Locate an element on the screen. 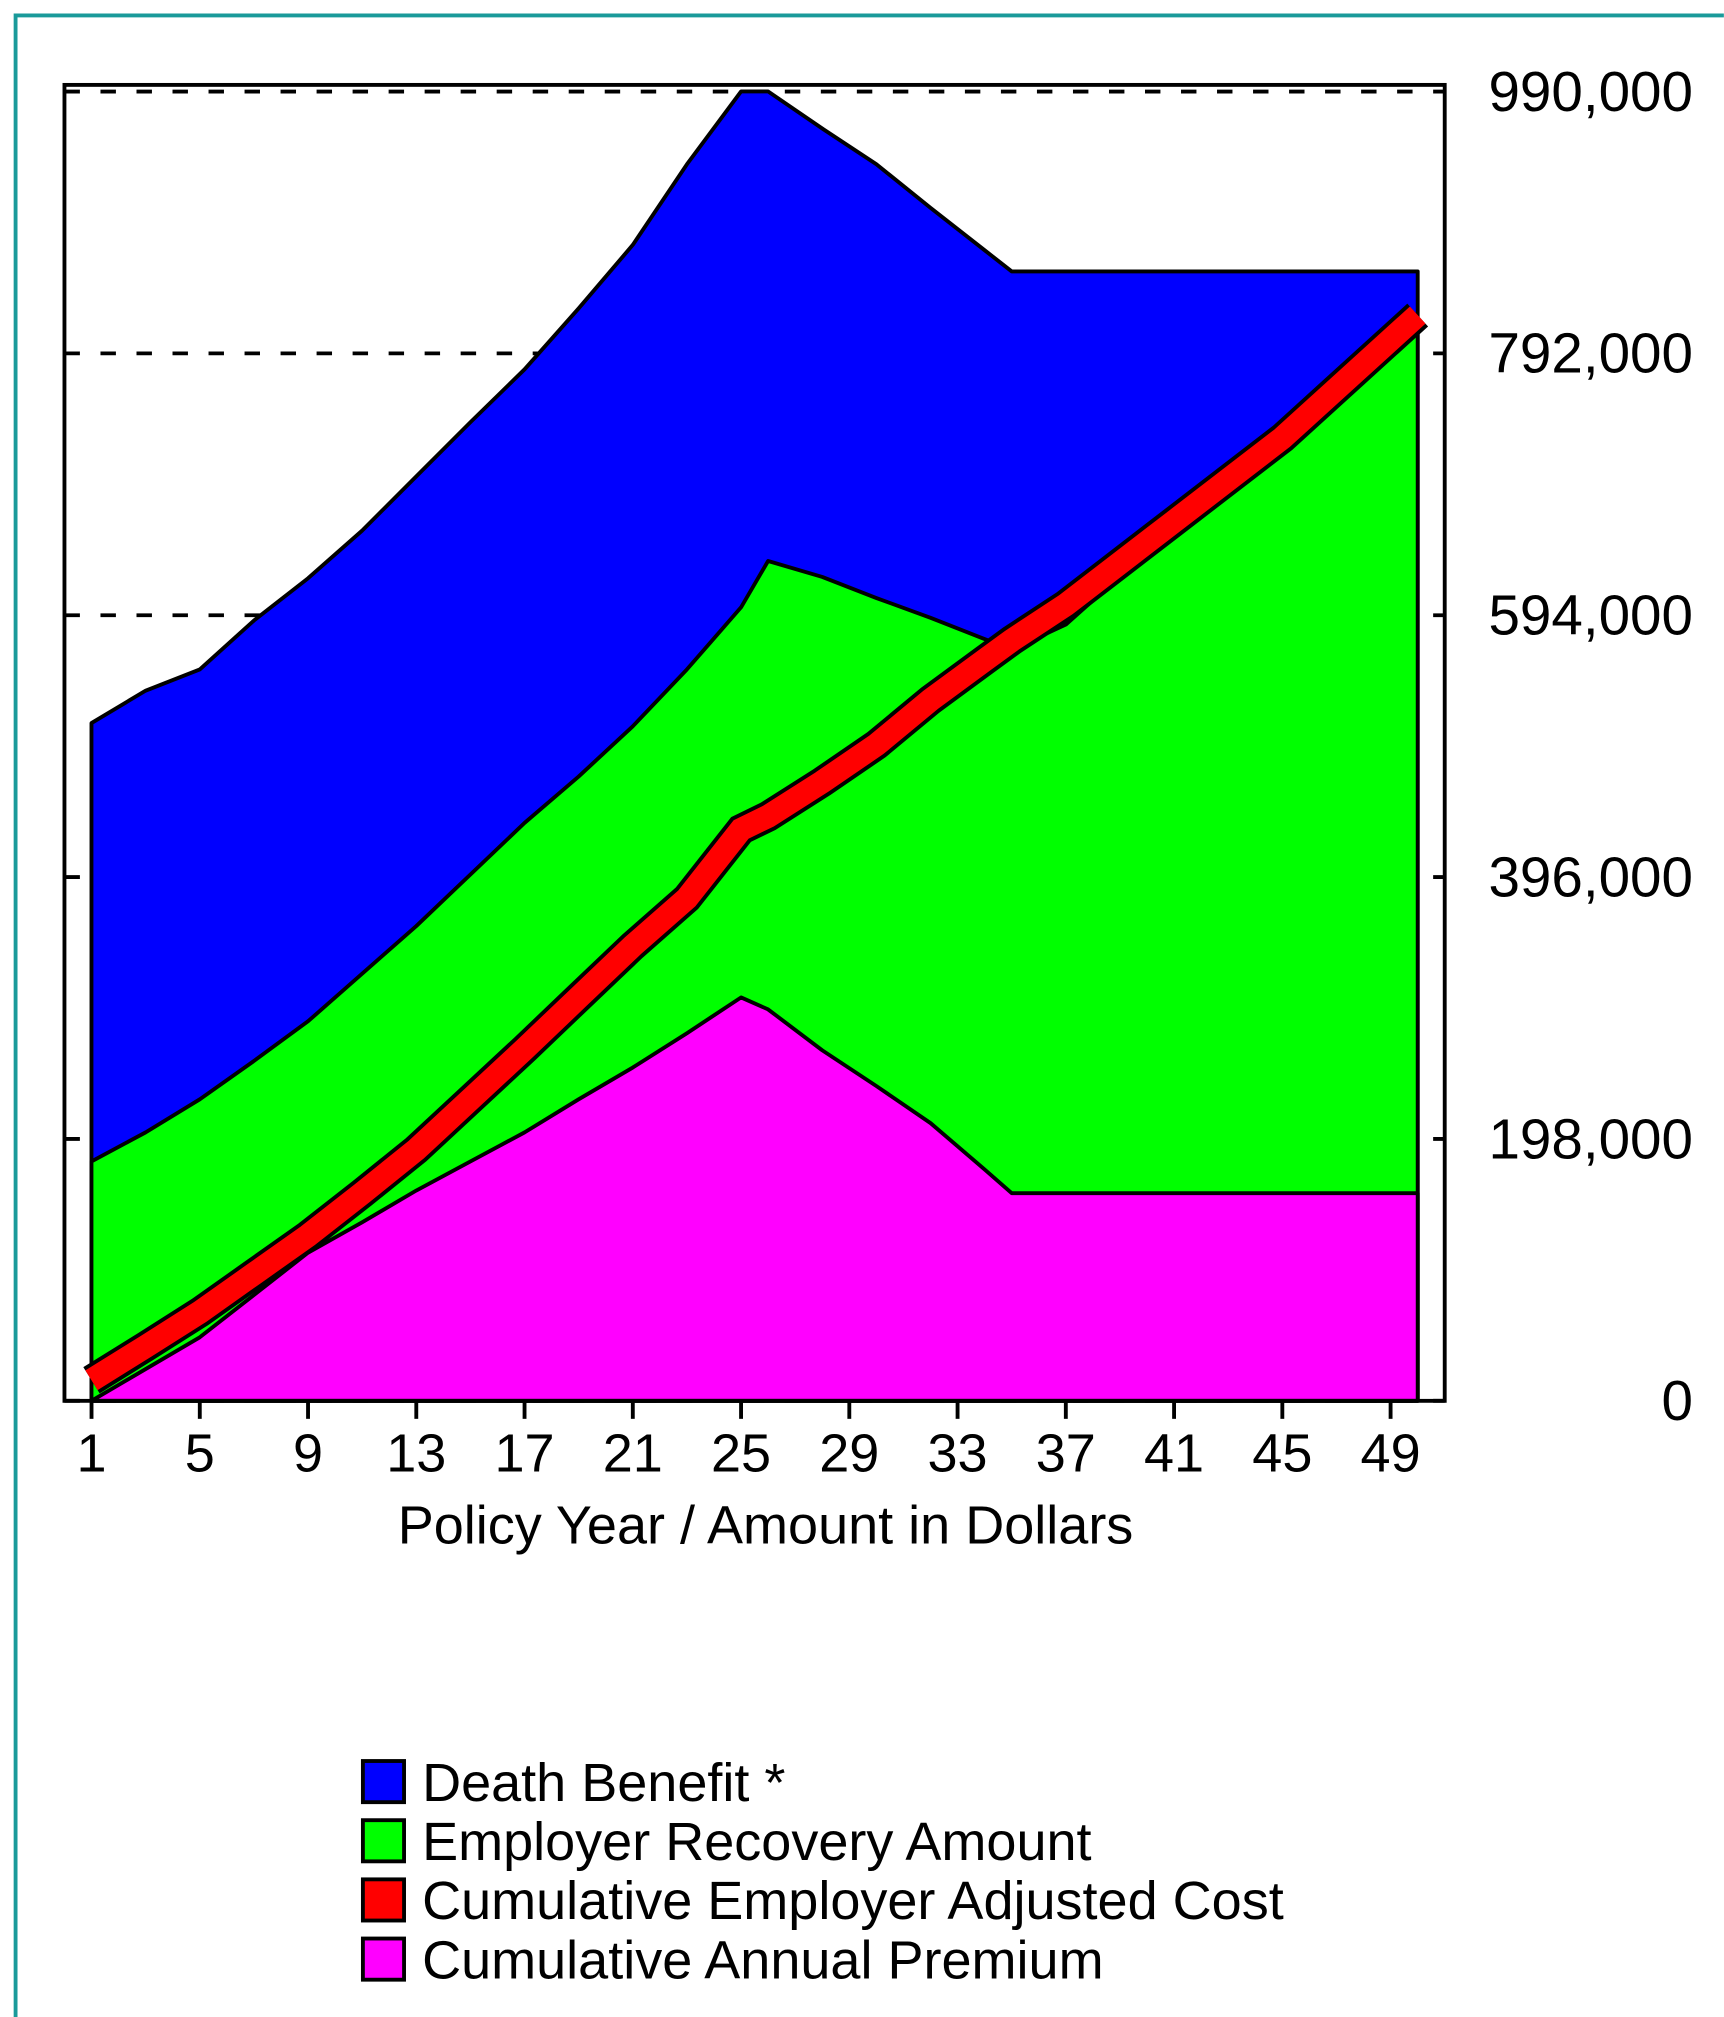 This screenshot has width=1724, height=2017. legend-label: Death Benefit * is located at coordinates (603, 1783).